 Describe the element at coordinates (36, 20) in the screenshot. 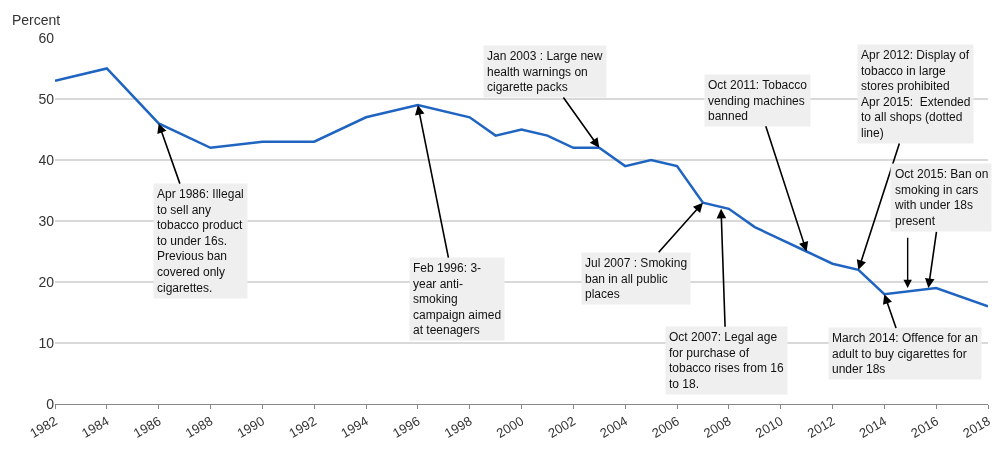

I see `y-axis-title: Percent` at that location.